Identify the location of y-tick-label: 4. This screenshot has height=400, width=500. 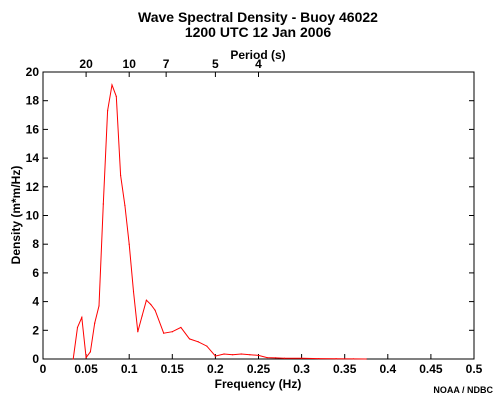
(35, 302).